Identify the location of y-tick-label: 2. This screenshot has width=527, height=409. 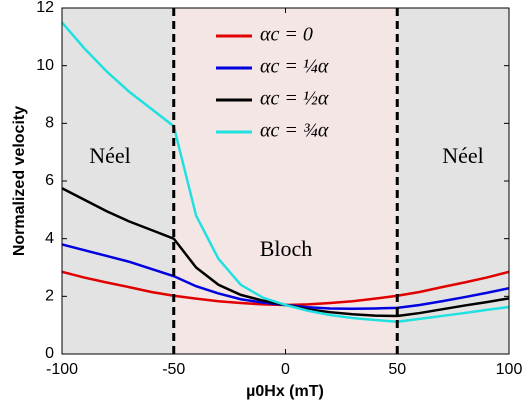
(49, 296).